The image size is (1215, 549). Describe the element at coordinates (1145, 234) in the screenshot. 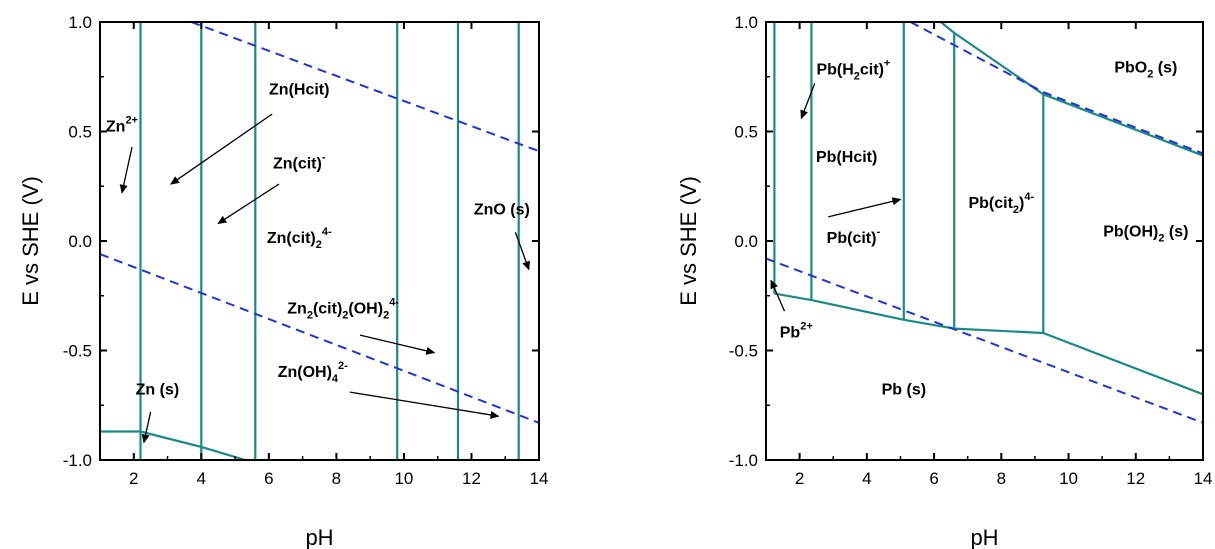

I see `species-label: Pb(OH)2 (s)` at that location.